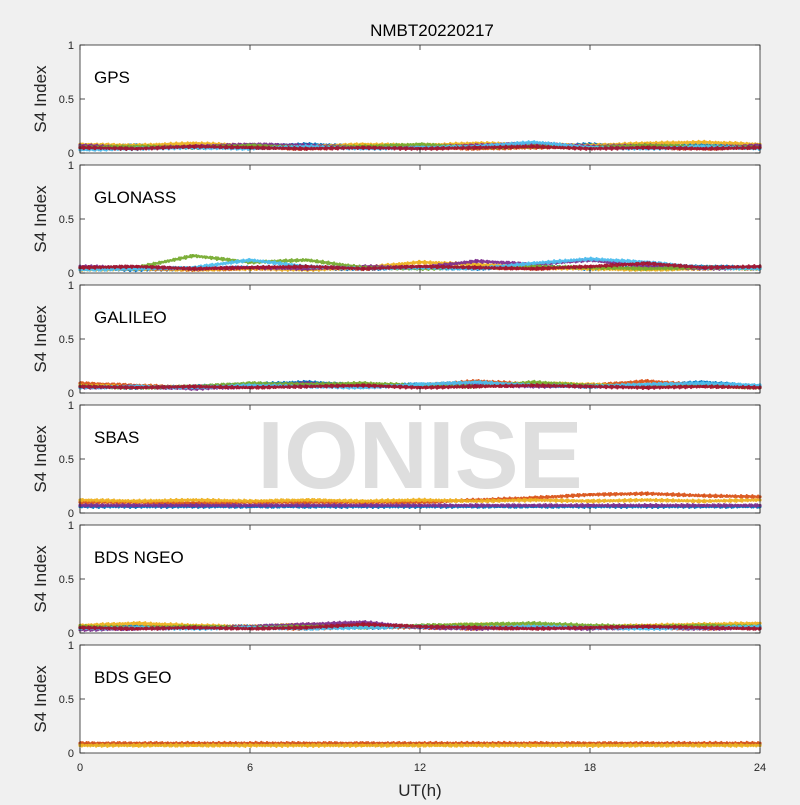  I want to click on panel-label: BDS GEO, so click(132, 677).